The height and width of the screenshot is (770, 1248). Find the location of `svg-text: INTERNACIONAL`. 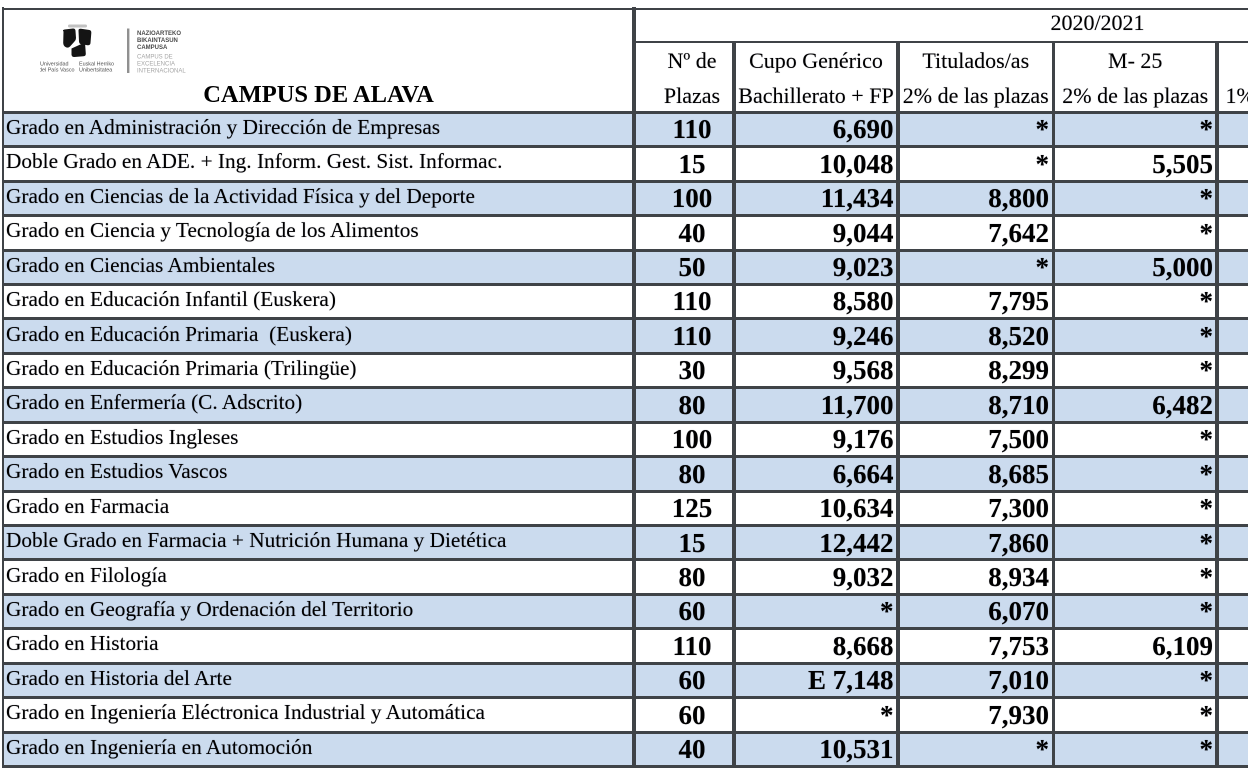

svg-text: INTERNACIONAL is located at coordinates (161, 72).